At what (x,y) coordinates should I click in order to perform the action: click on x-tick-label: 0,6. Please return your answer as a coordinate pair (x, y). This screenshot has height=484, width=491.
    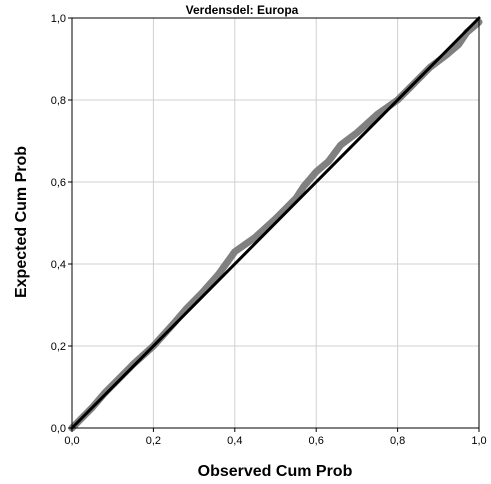
    Looking at the image, I should click on (316, 441).